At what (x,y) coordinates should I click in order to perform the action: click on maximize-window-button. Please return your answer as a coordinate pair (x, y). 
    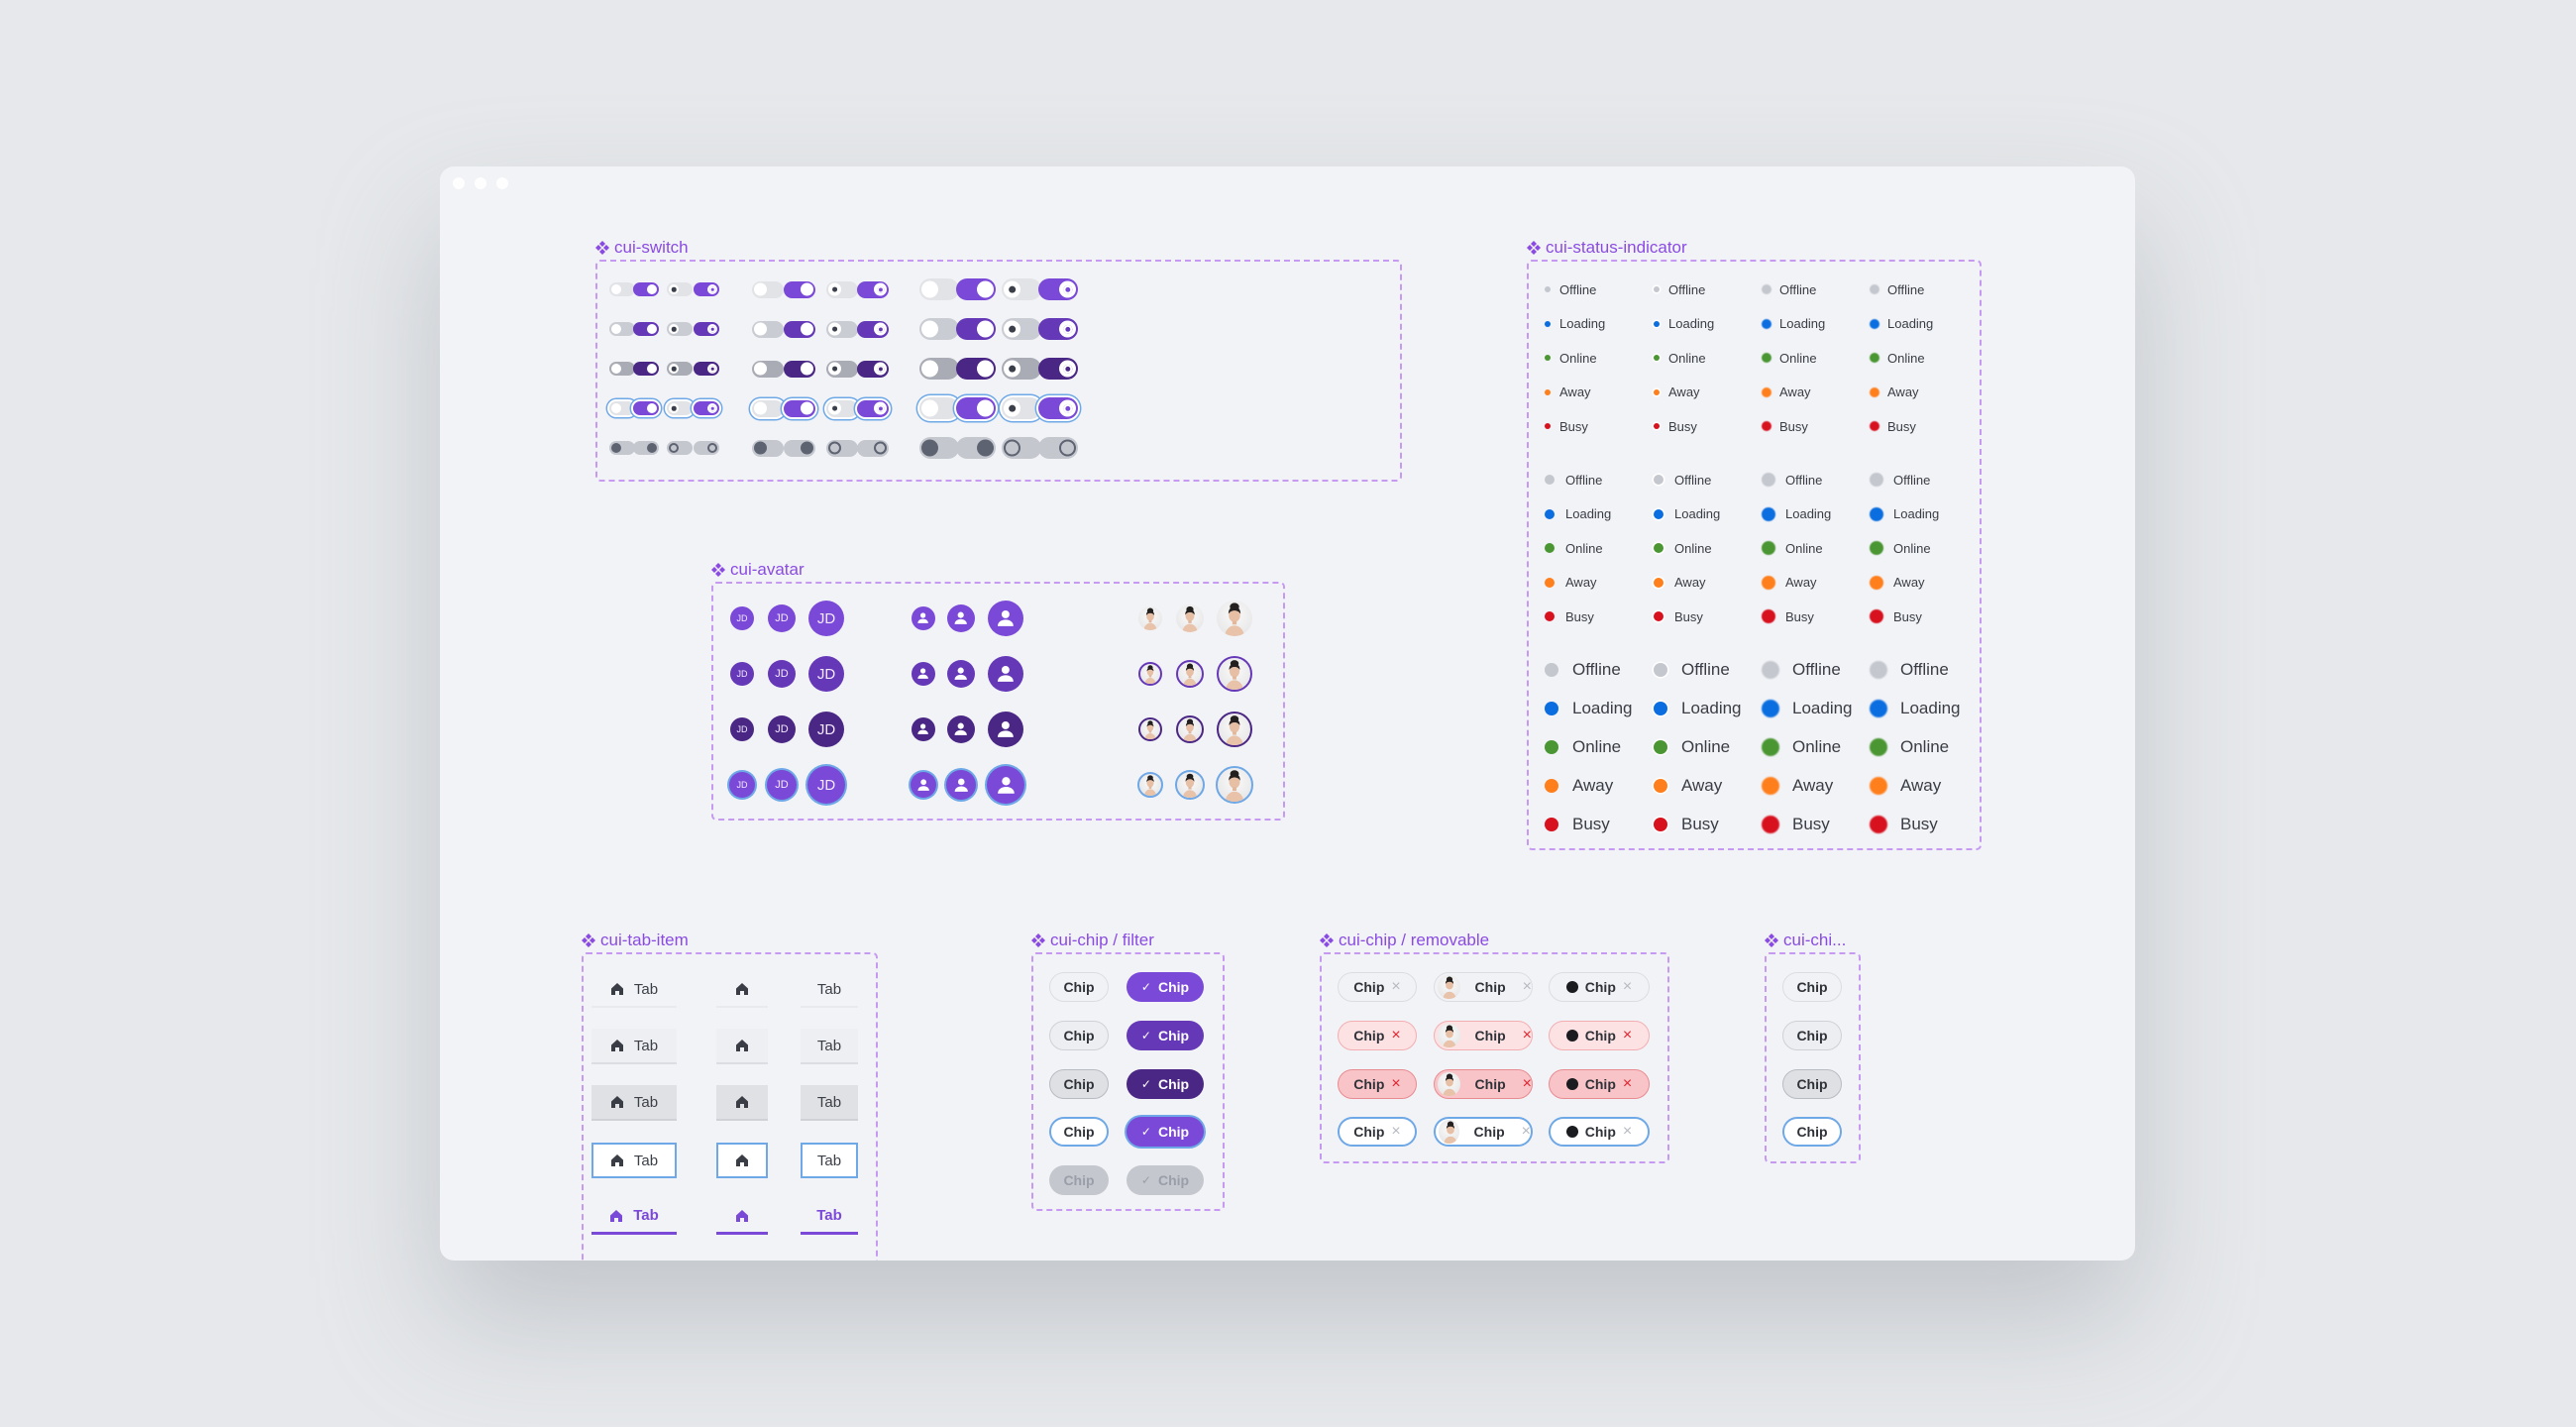
    Looking at the image, I should click on (502, 183).